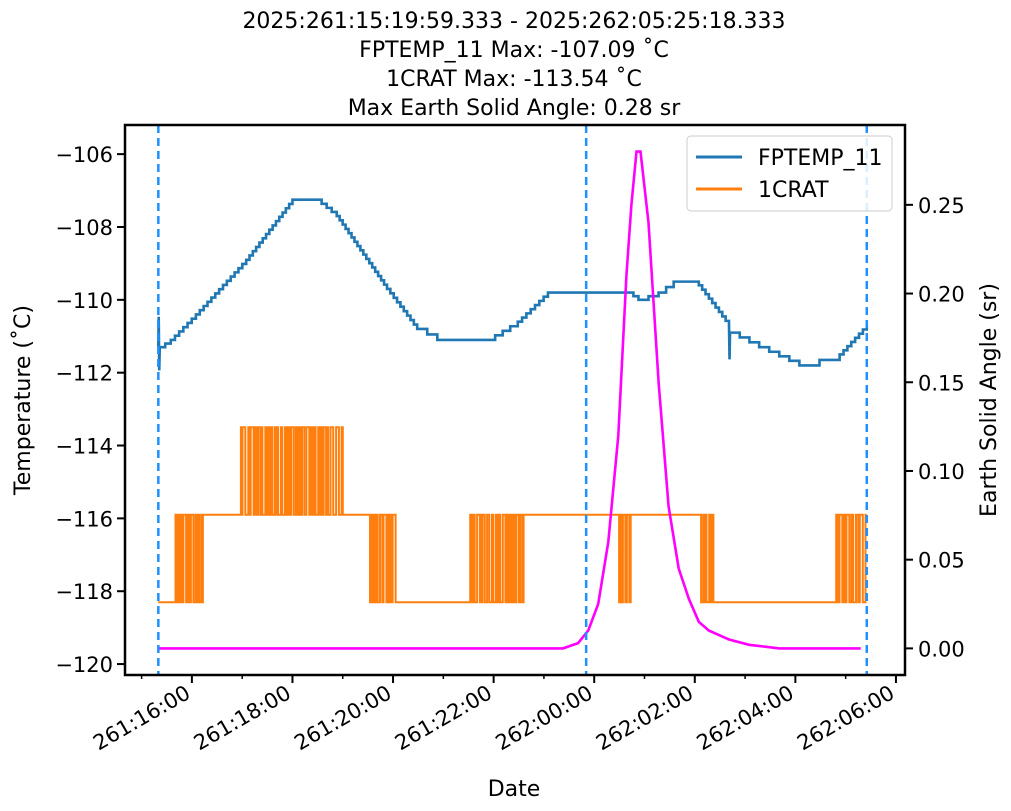 The image size is (1011, 811). I want to click on x-tick-label: 261:18:00, so click(242, 718).